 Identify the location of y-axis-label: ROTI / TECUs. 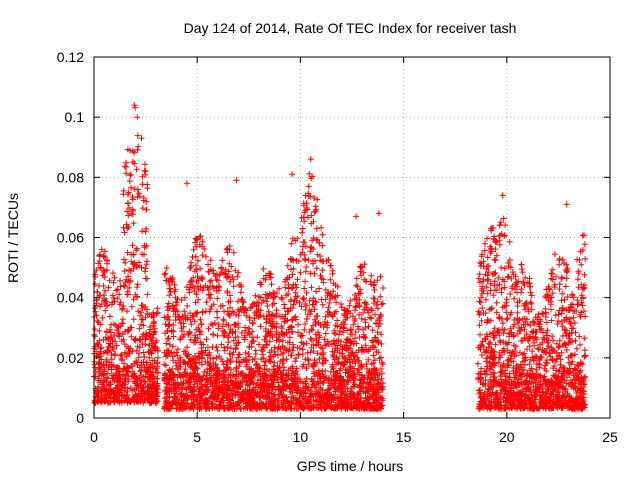
(13, 238).